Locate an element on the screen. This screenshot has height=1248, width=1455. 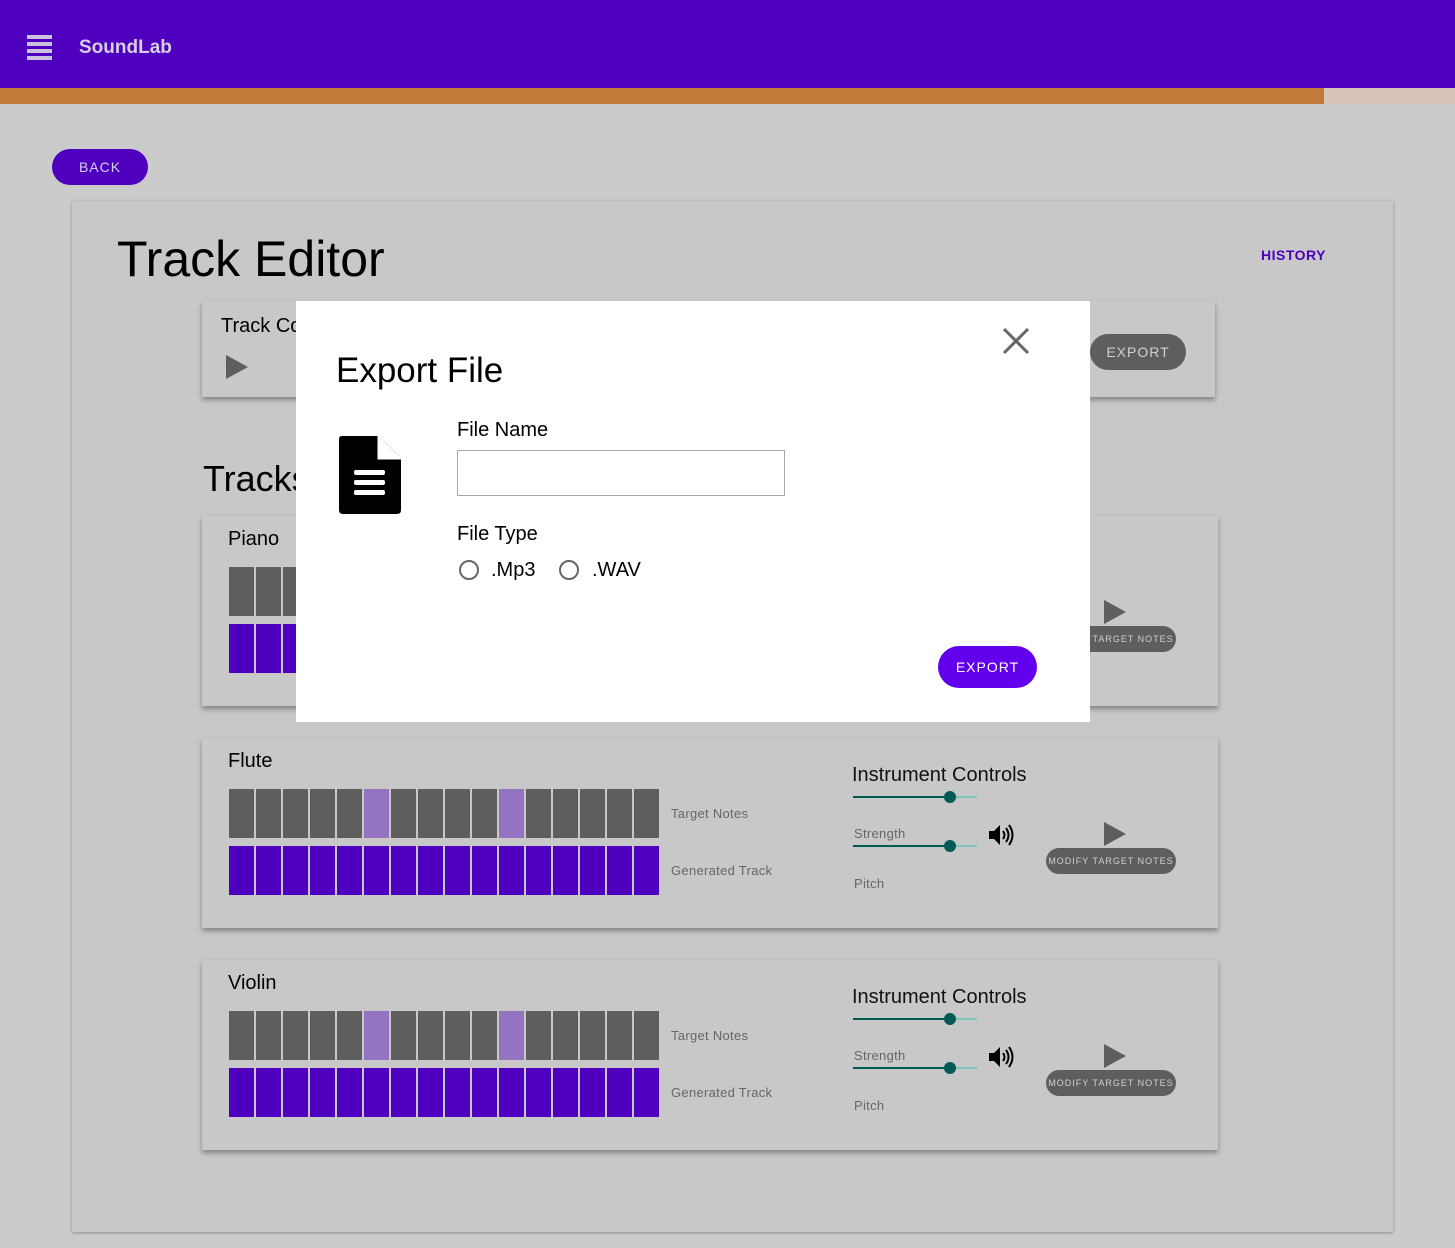
generated-track-row is located at coordinates (444, 1092).